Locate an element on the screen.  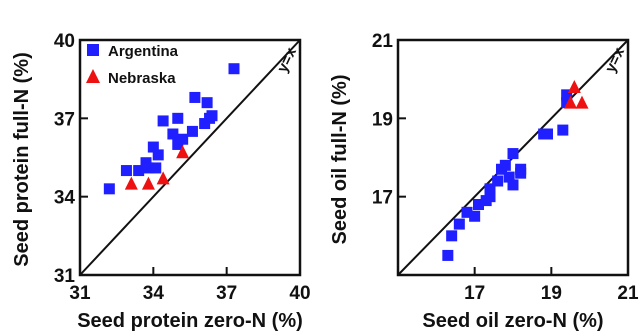
y-tick-label: 31 is located at coordinates (65, 276).